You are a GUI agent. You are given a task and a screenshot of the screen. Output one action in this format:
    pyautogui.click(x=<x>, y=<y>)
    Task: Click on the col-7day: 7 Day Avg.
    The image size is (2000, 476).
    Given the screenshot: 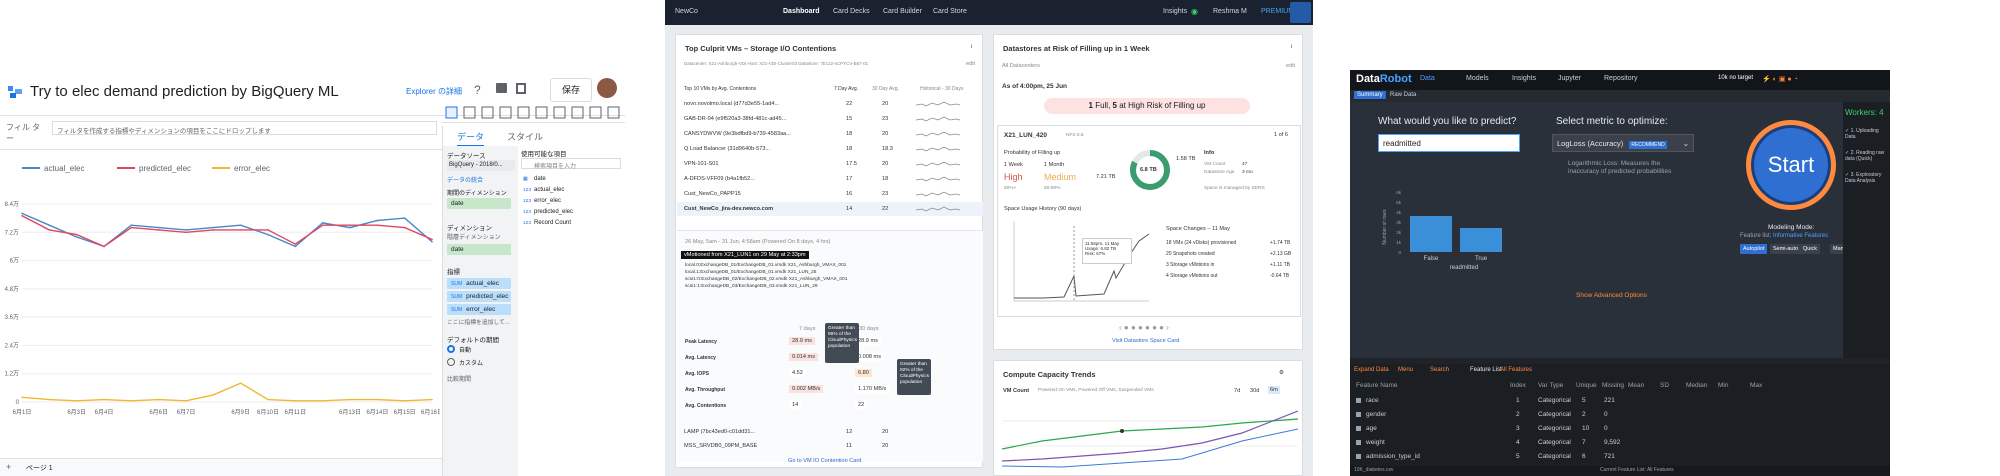 What is the action you would take?
    pyautogui.click(x=846, y=89)
    